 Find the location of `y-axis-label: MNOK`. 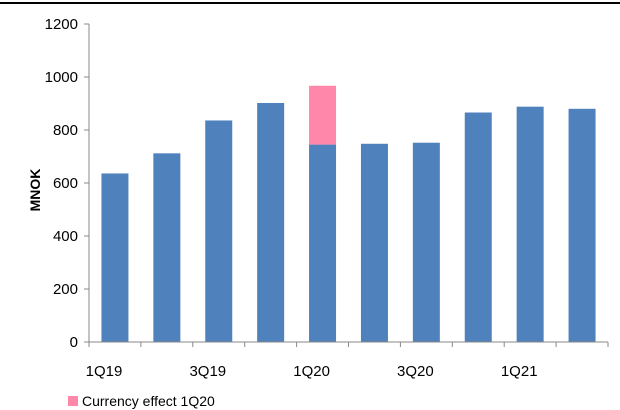

y-axis-label: MNOK is located at coordinates (35, 190).